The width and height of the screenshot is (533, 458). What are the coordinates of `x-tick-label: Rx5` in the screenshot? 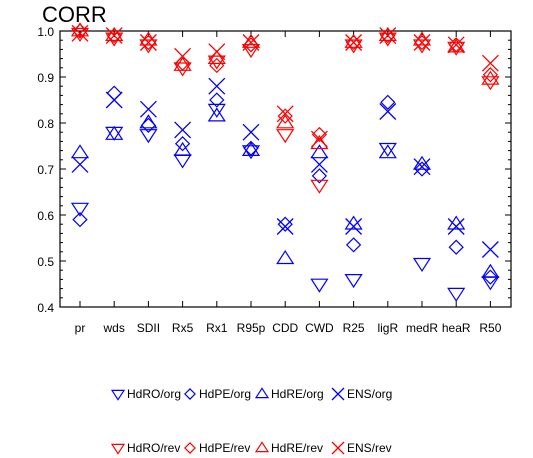 It's located at (183, 328).